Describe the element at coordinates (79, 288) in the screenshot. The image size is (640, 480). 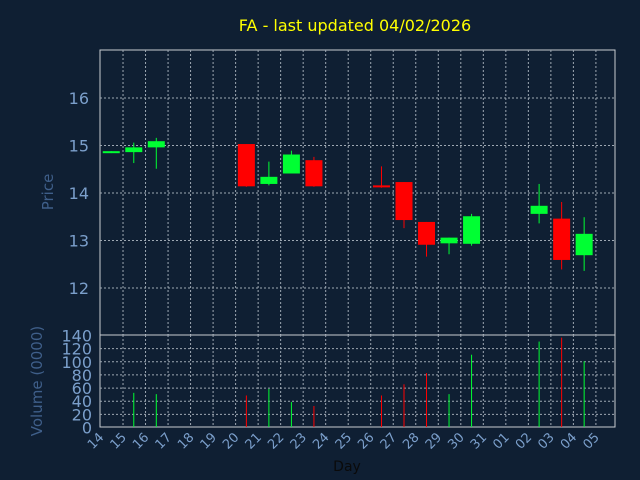
I see `price-tick-label: 12` at that location.